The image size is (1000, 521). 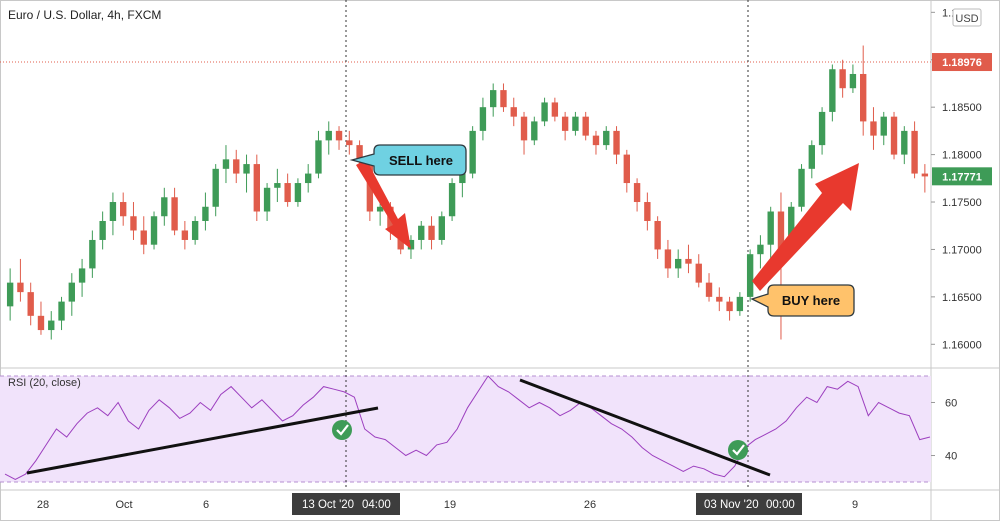 What do you see at coordinates (645, 427) in the screenshot?
I see `price-trendline-down` at bounding box center [645, 427].